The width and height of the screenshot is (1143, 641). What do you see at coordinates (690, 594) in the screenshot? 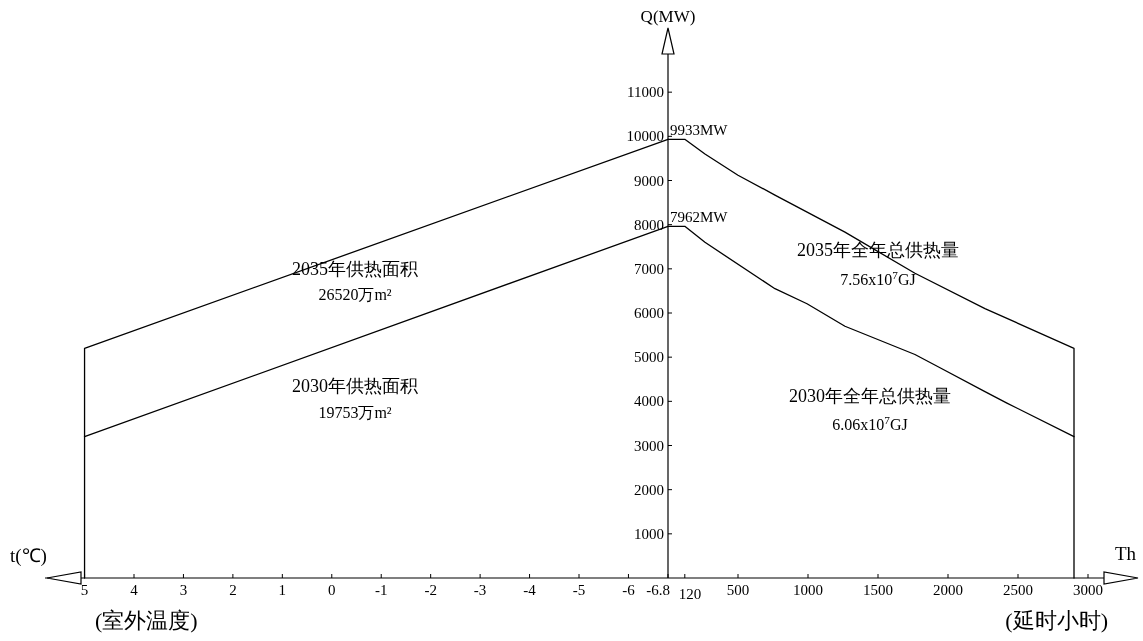
I see `x-tick-label: 120` at bounding box center [690, 594].